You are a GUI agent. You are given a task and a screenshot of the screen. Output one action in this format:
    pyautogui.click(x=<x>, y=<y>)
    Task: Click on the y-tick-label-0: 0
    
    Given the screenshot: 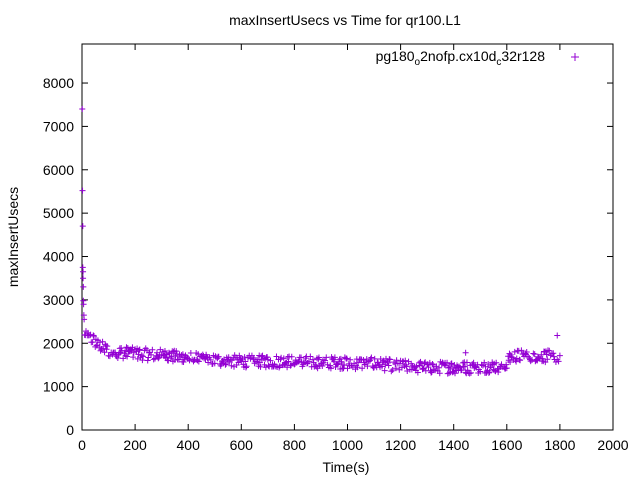 What is the action you would take?
    pyautogui.click(x=70, y=430)
    